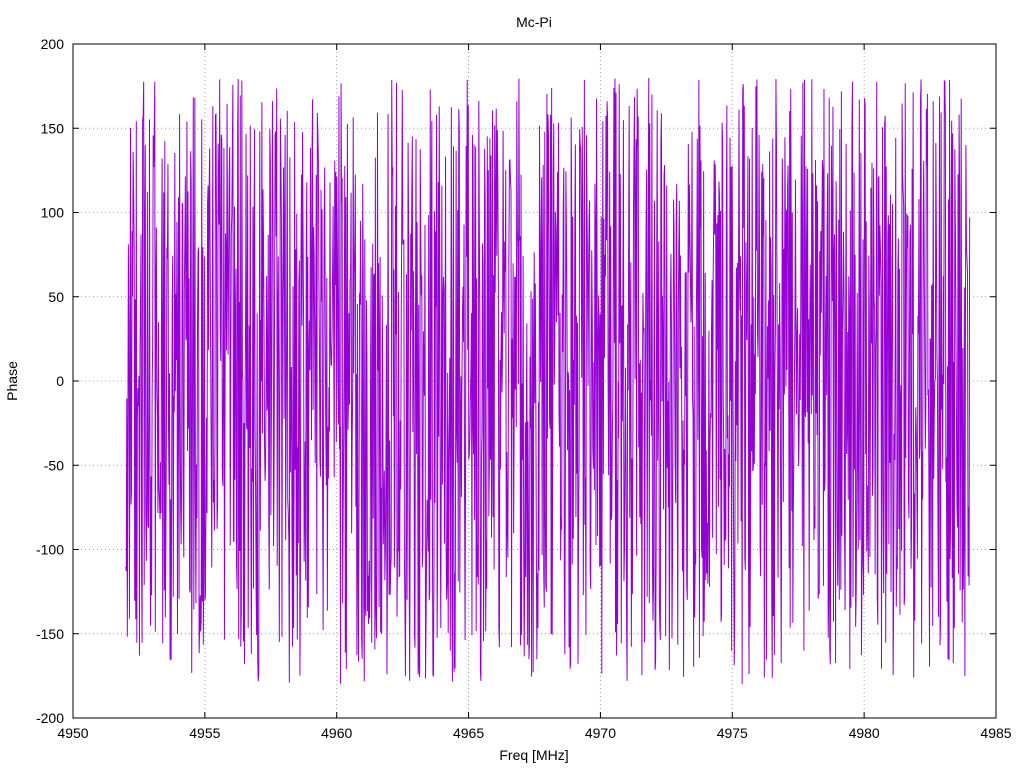  I want to click on x-tick-label: 4950, so click(72, 733).